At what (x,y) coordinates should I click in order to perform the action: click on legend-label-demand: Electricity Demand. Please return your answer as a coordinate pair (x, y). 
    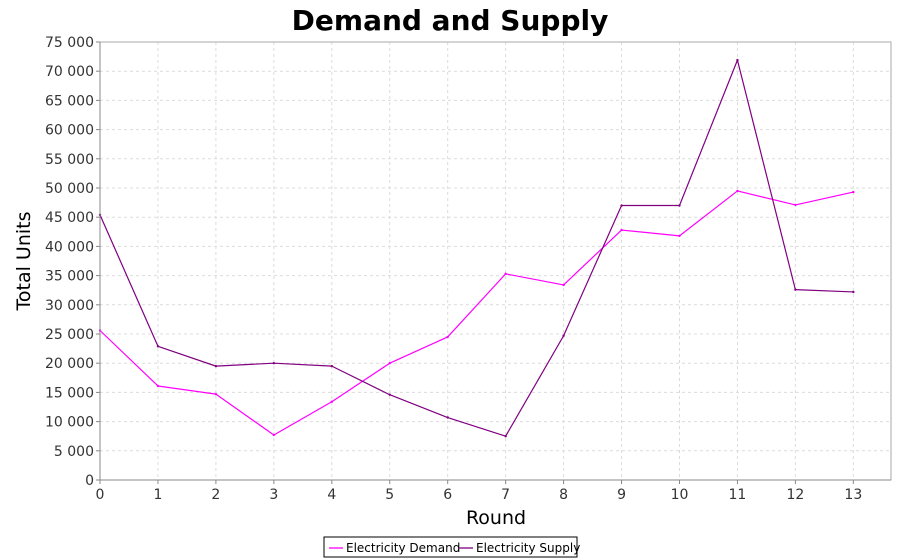
    Looking at the image, I should click on (403, 548).